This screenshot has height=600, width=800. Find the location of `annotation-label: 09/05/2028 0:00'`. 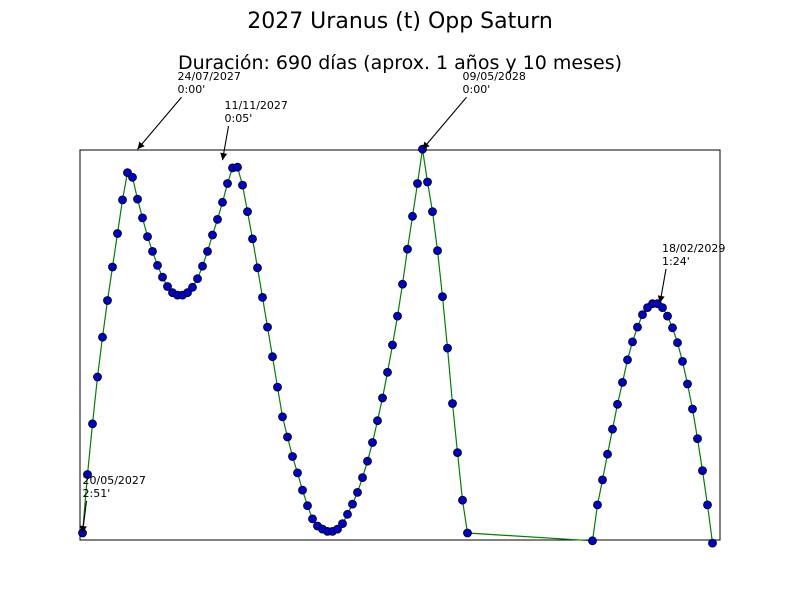

annotation-label: 09/05/2028 0:00' is located at coordinates (494, 83).